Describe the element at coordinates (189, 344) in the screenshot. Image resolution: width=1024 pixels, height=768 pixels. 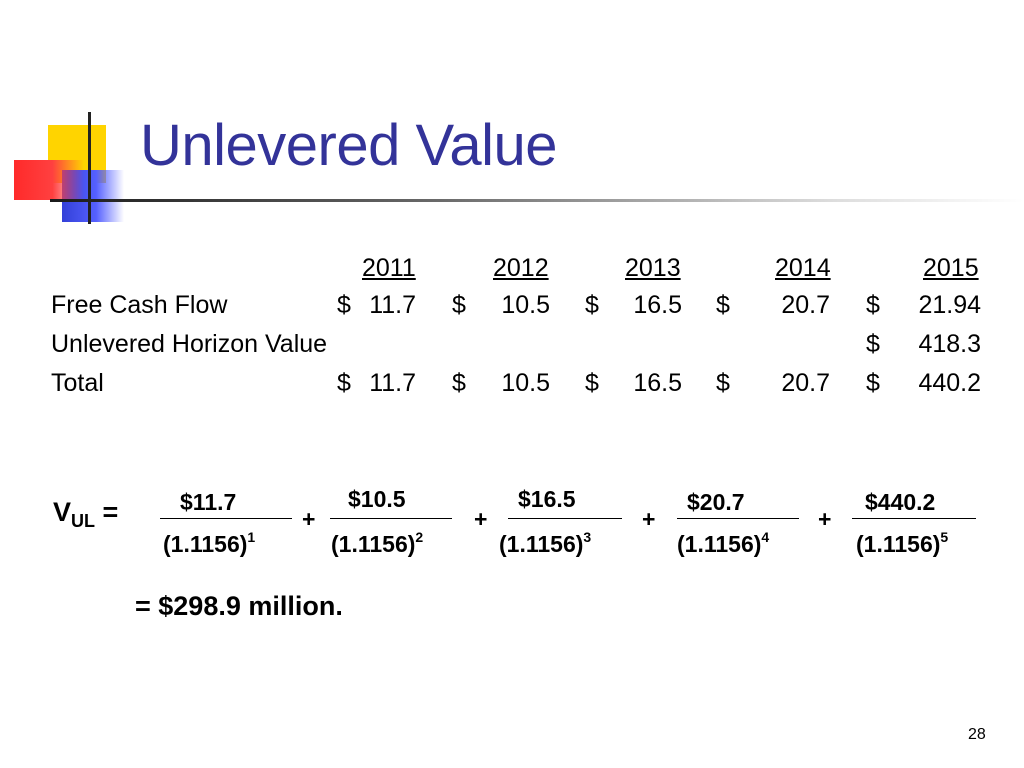
I see `row-label-horizon-value: Unlevered Horizon Value` at that location.